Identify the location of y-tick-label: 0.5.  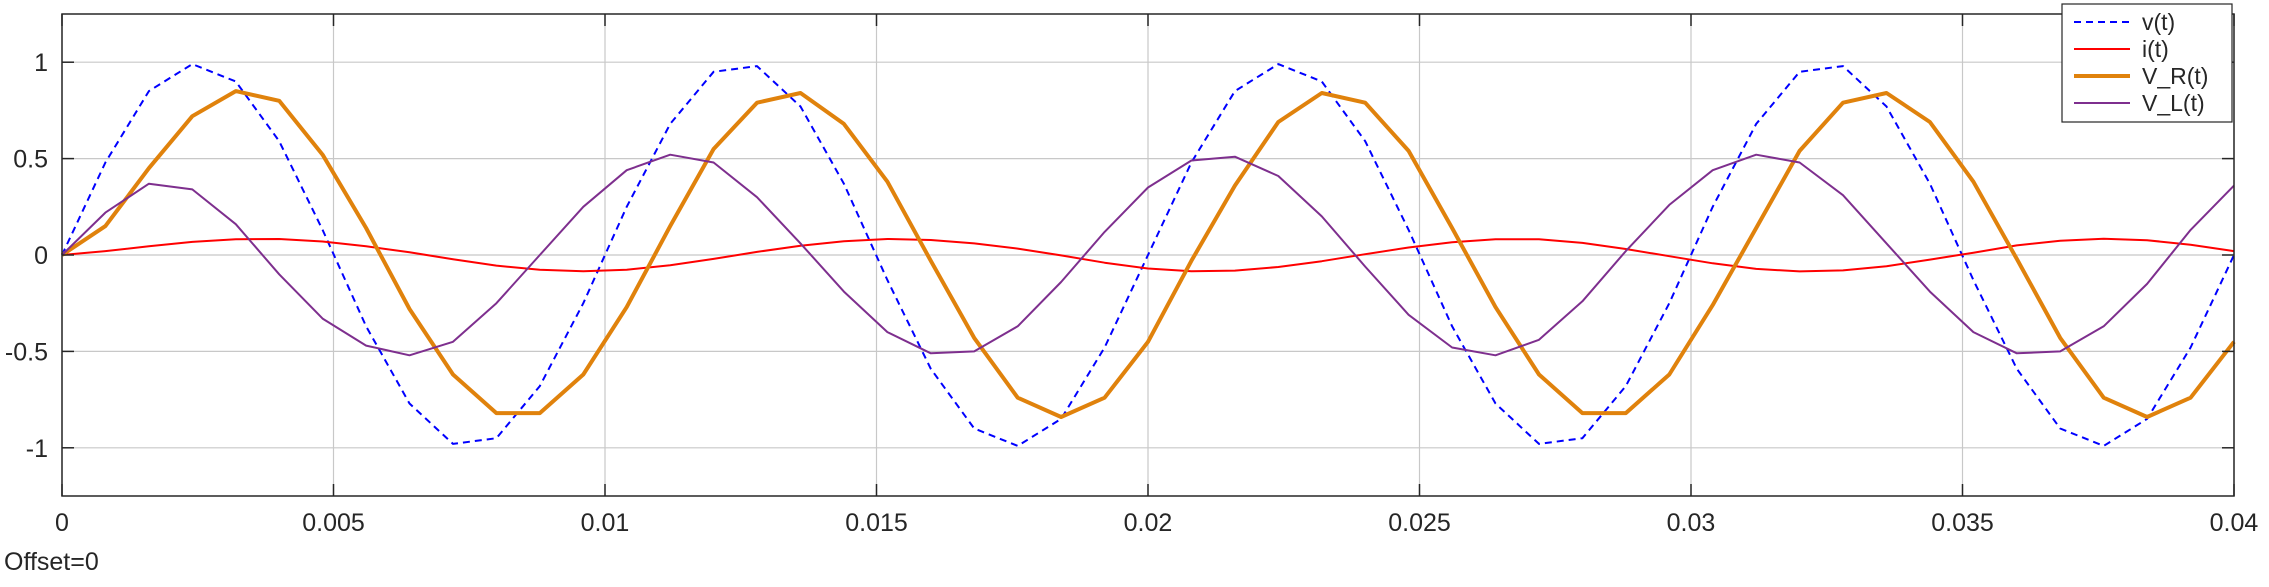
(30, 160).